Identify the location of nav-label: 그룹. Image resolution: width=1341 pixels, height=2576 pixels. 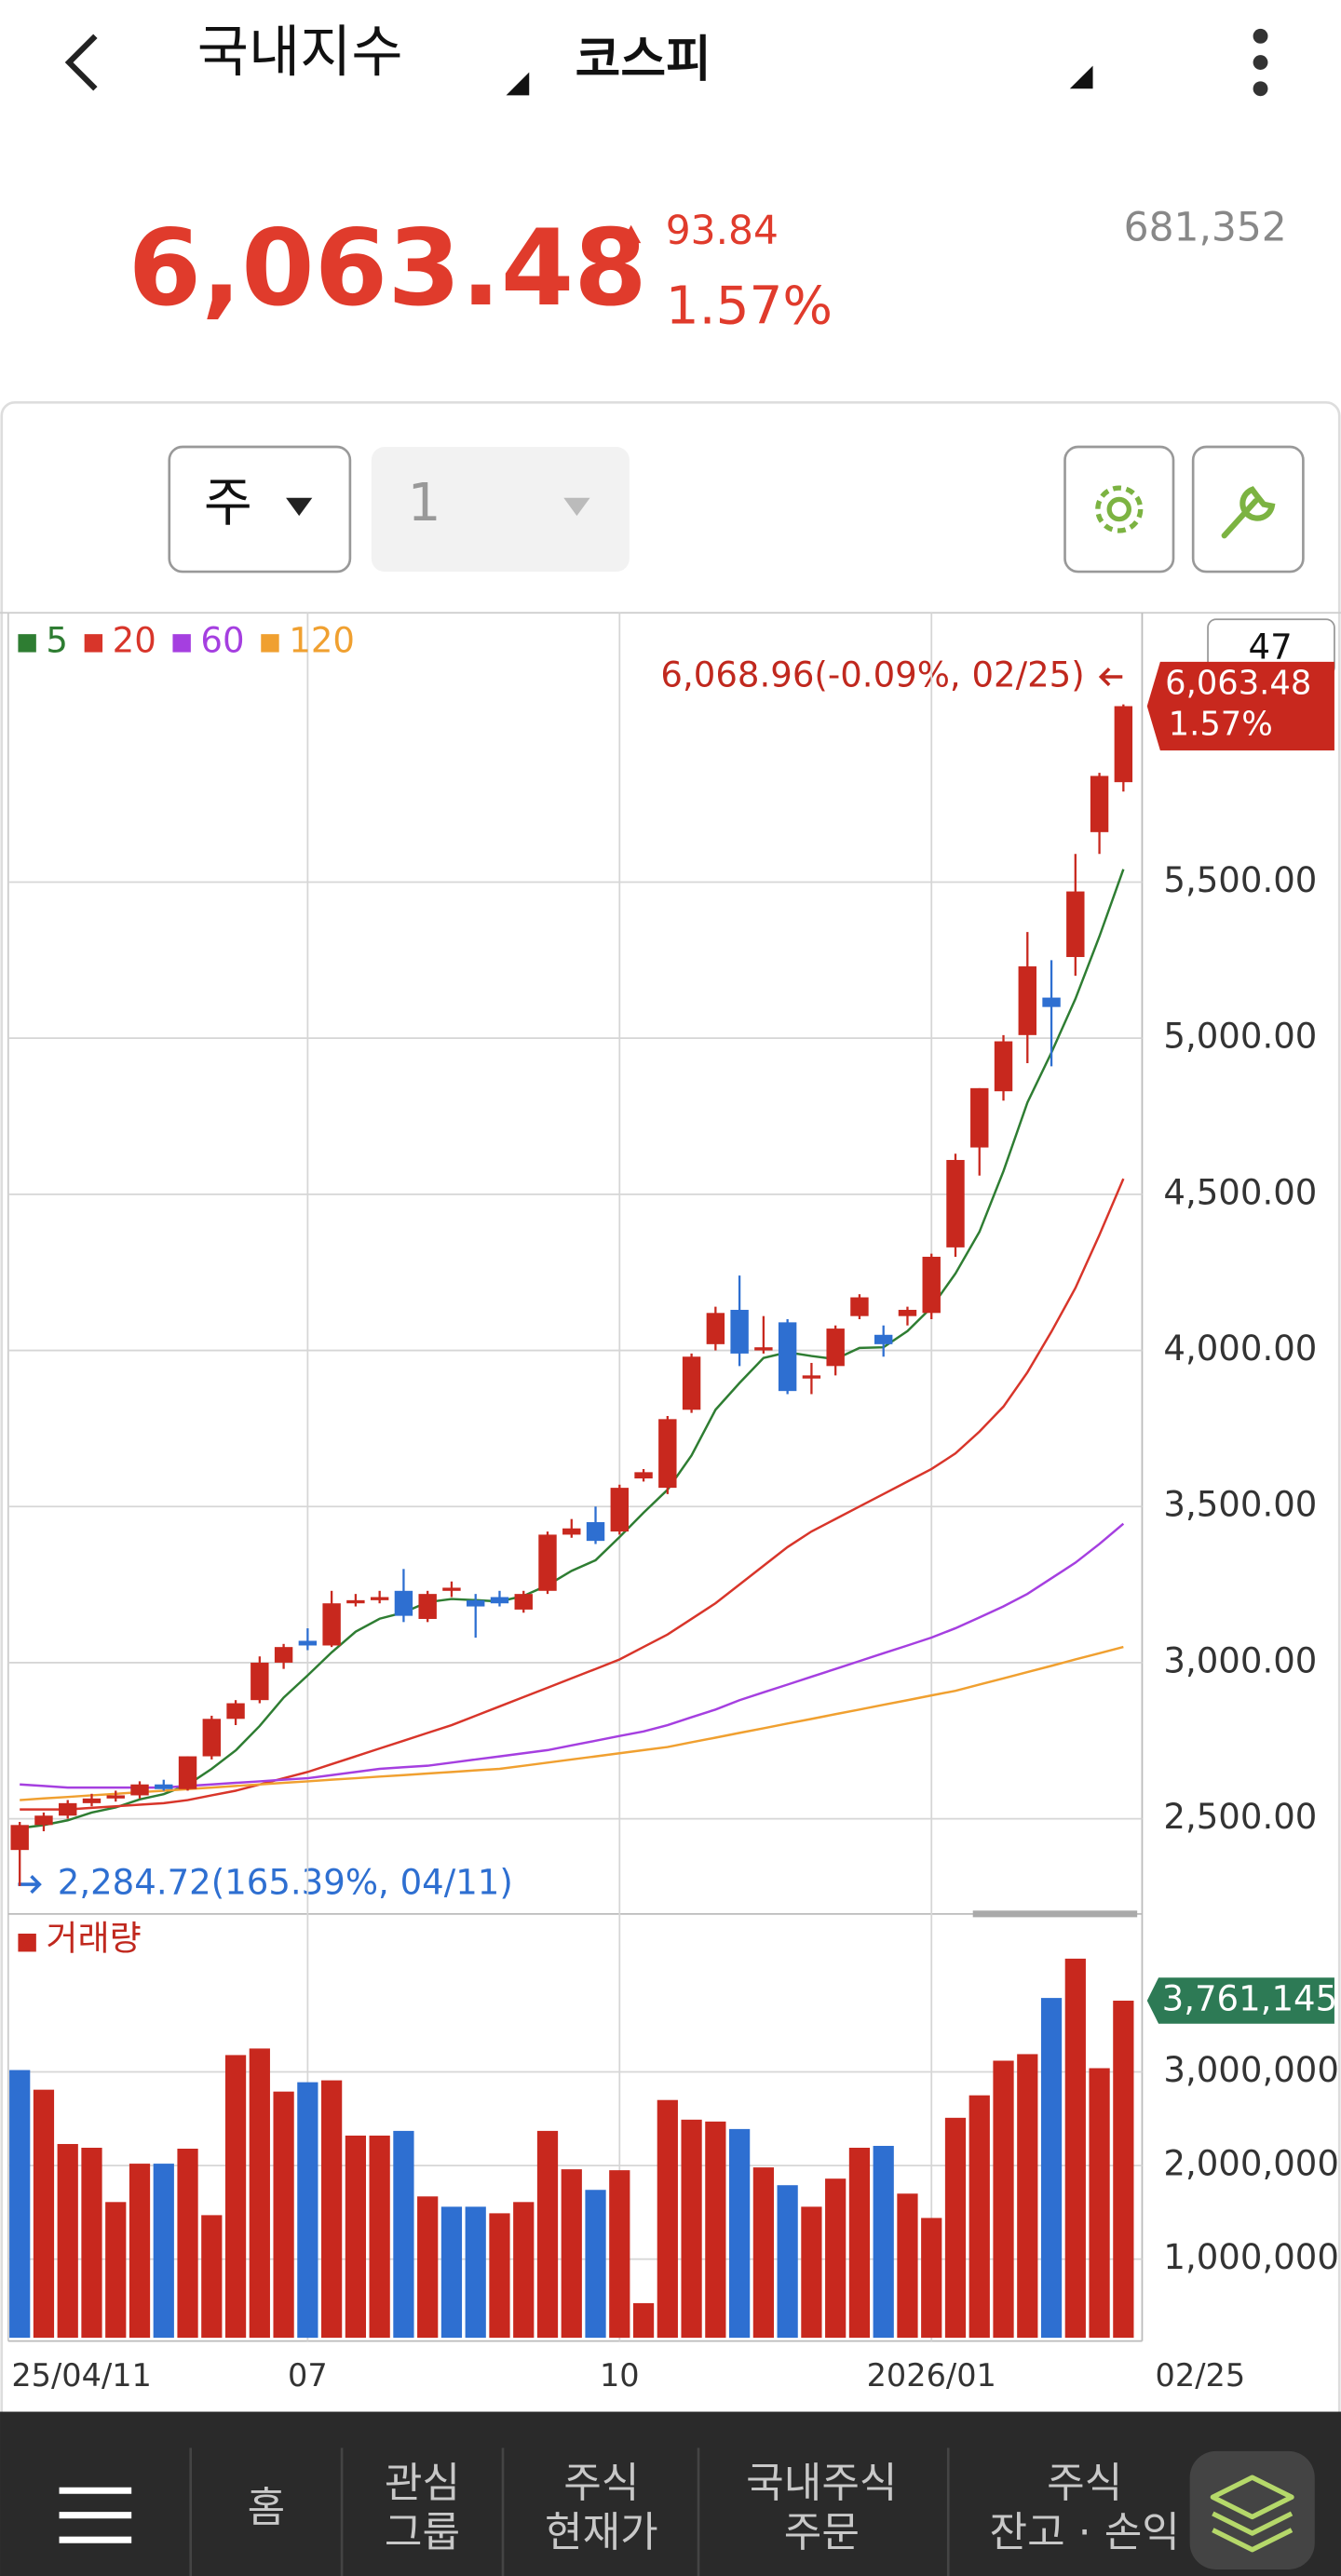
(422, 2532).